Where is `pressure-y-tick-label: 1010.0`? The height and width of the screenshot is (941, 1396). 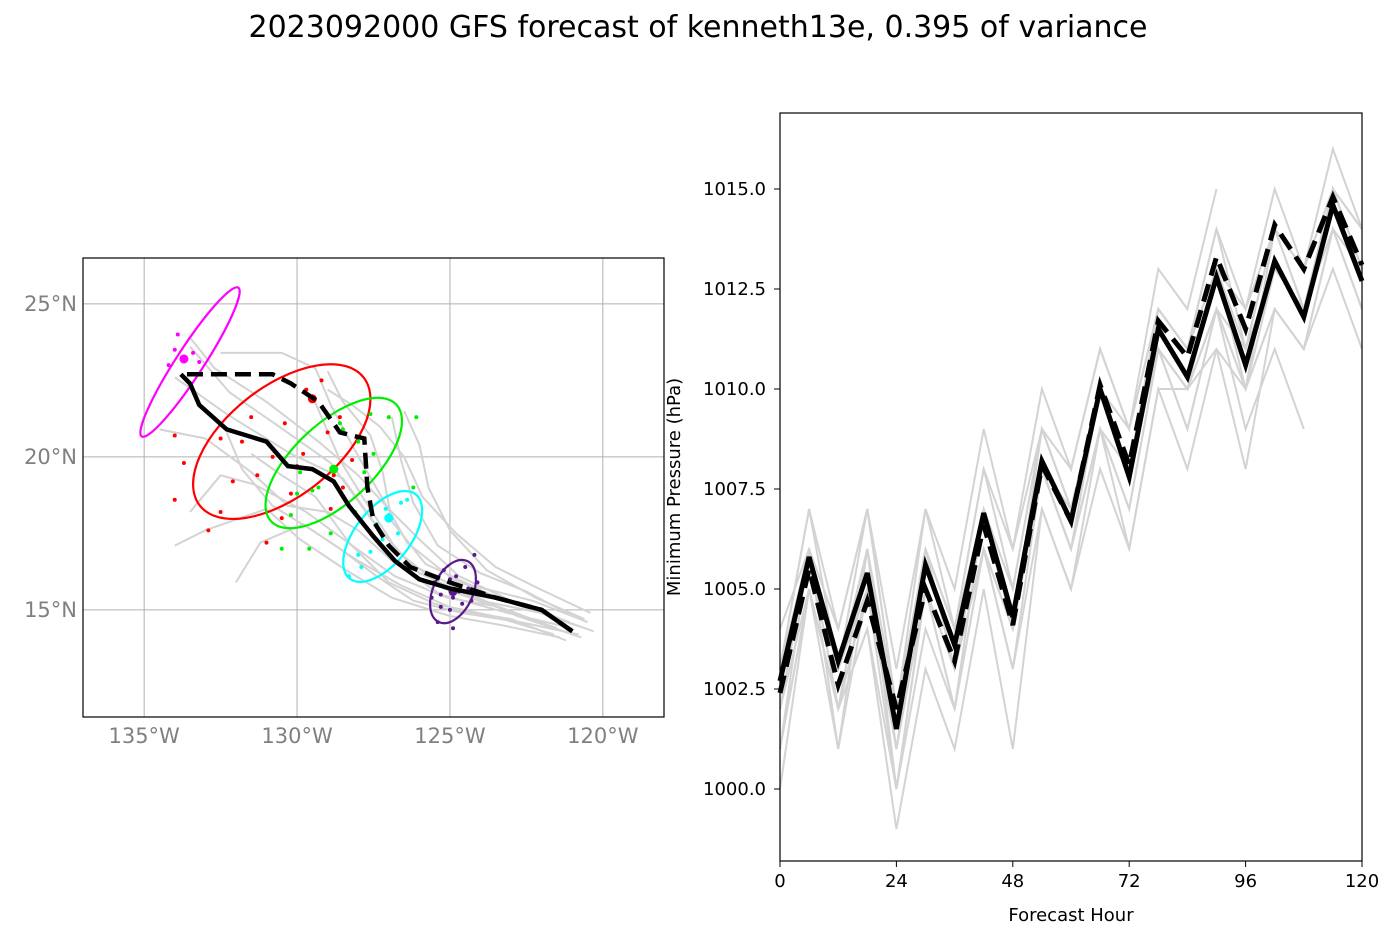 pressure-y-tick-label: 1010.0 is located at coordinates (734, 389).